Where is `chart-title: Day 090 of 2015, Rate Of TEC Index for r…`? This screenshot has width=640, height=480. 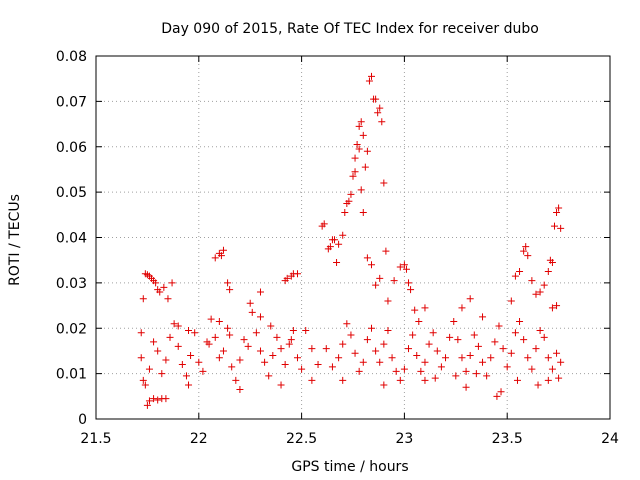
chart-title: Day 090 of 2015, Rate Of TEC Index for r… is located at coordinates (350, 29).